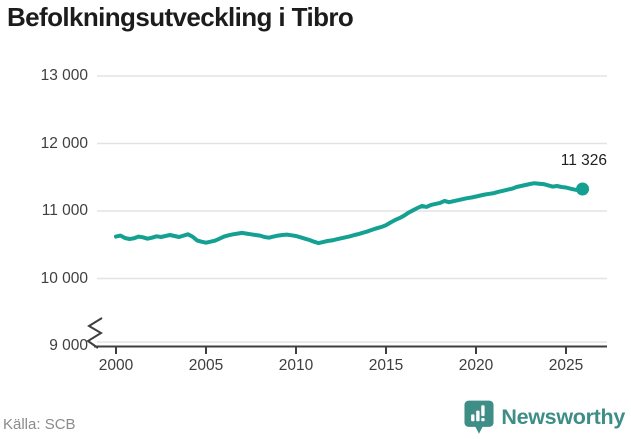 This screenshot has height=439, width=631. What do you see at coordinates (349, 213) in the screenshot?
I see `population-line` at bounding box center [349, 213].